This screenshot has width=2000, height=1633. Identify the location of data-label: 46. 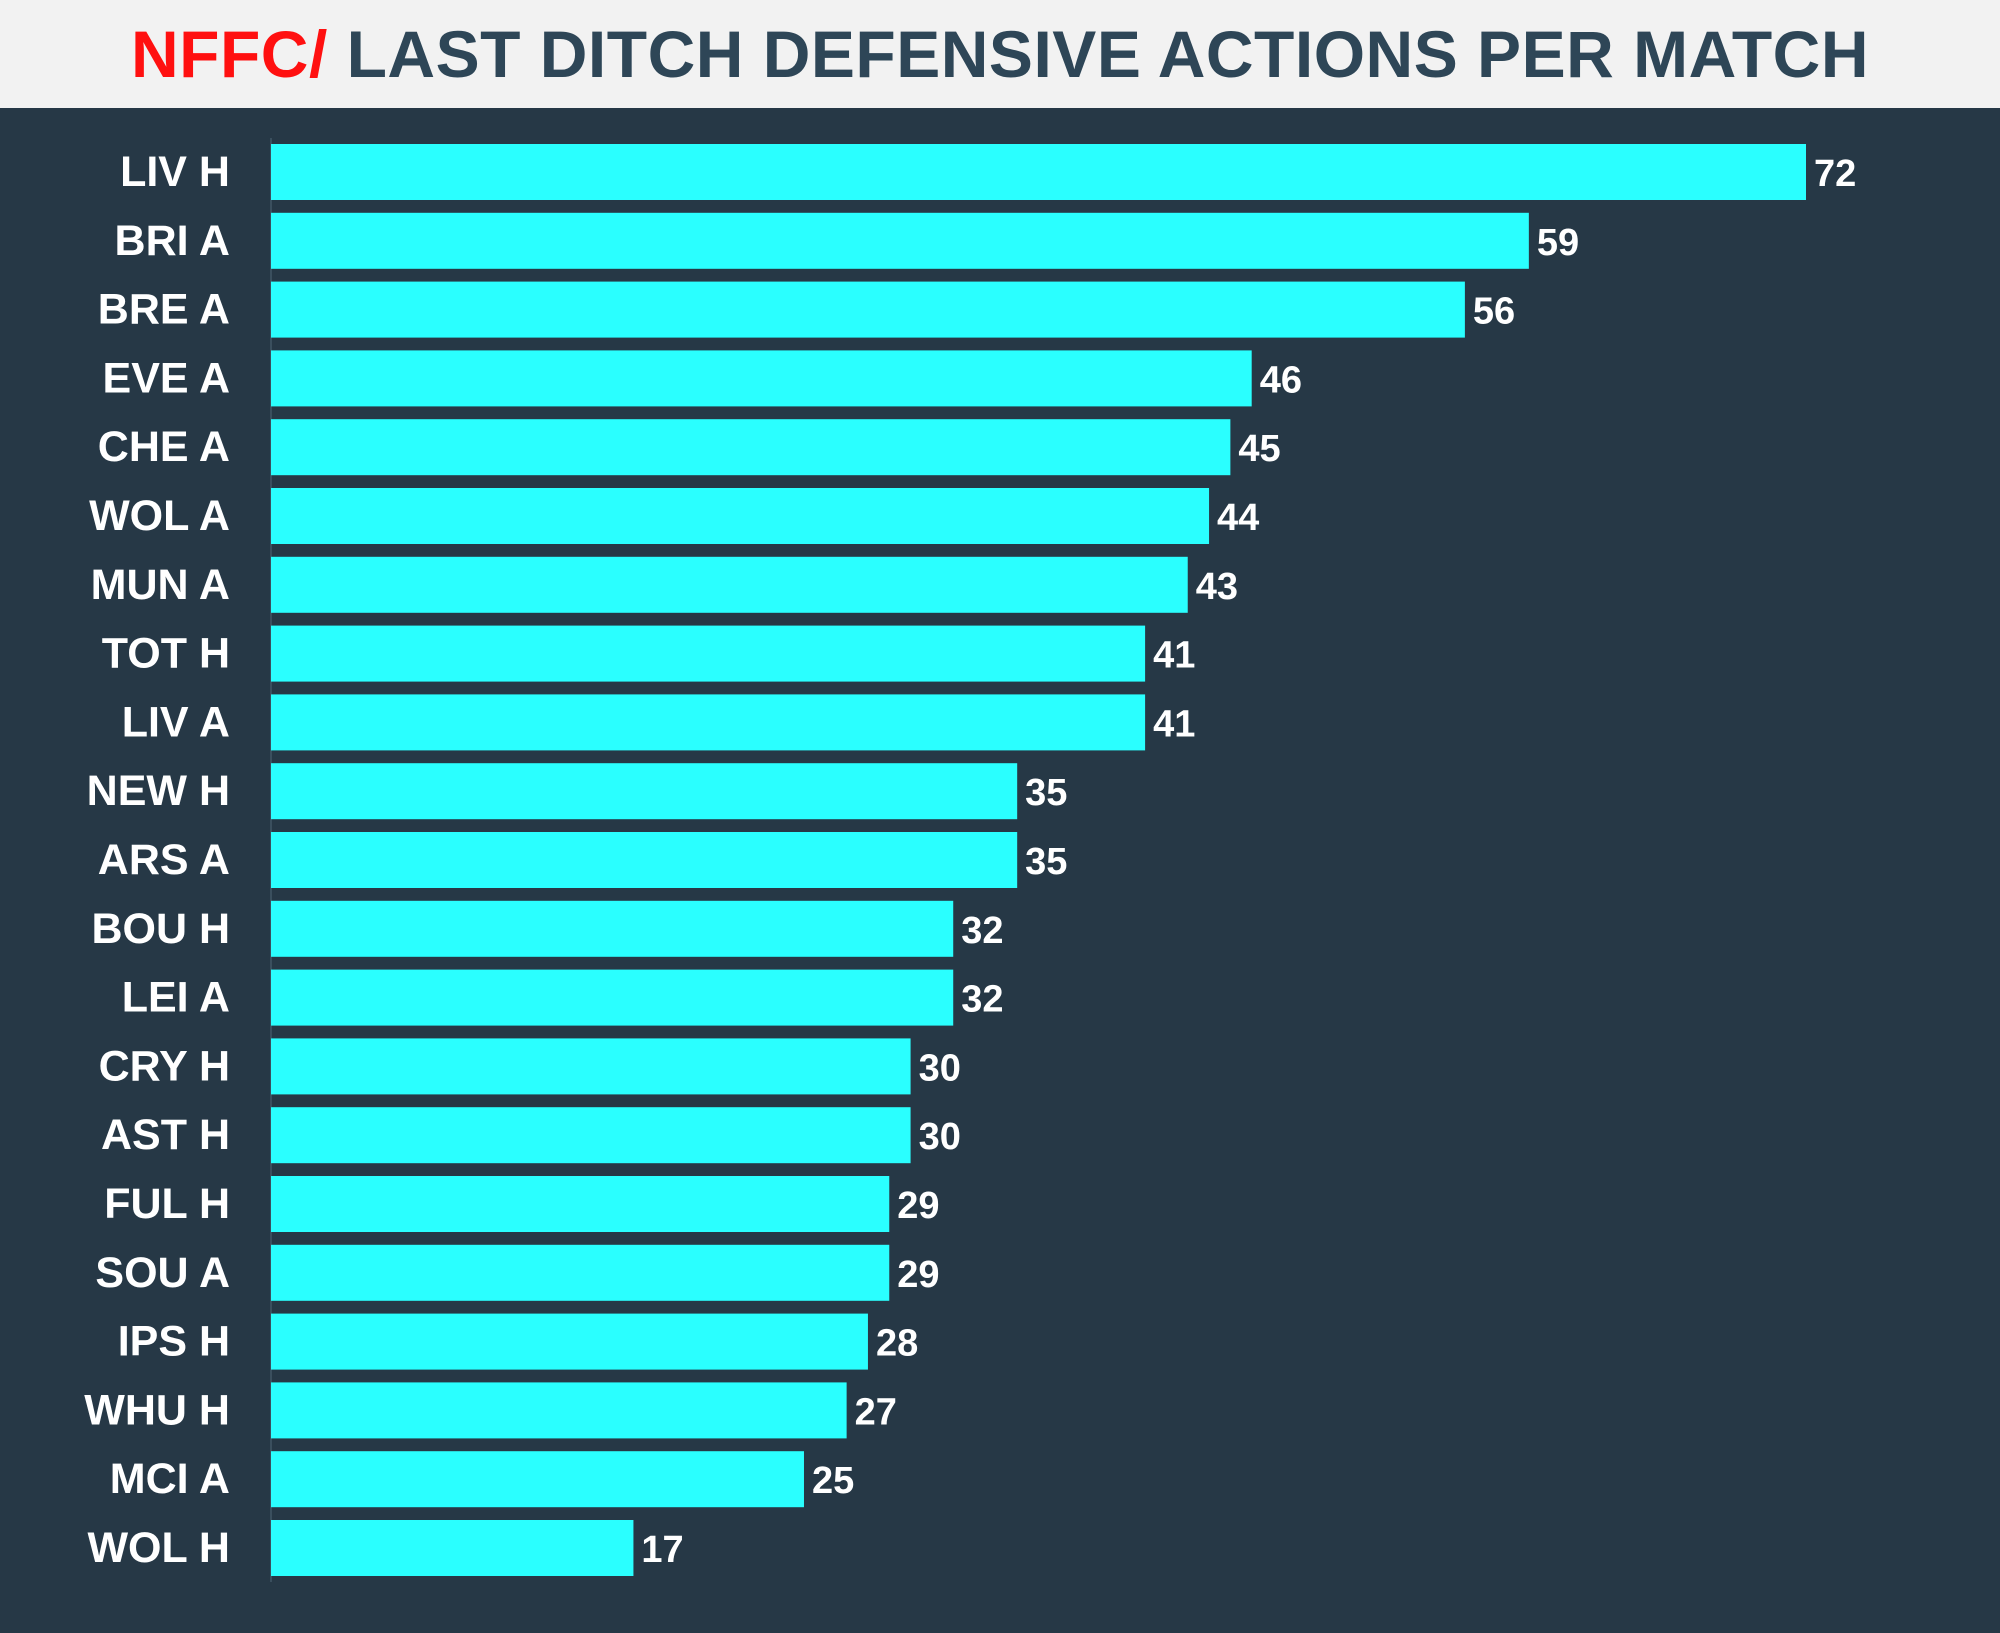
(1281, 380).